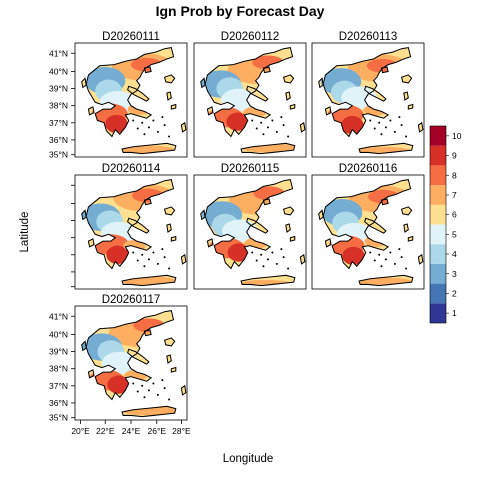 The height and width of the screenshot is (480, 480). What do you see at coordinates (248, 459) in the screenshot?
I see `x-axis-label: Longitude` at bounding box center [248, 459].